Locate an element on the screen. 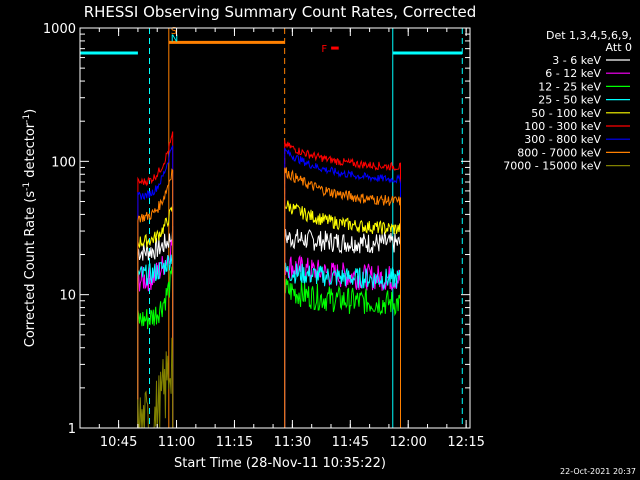  y-tick-label-0: 1 is located at coordinates (72, 429).